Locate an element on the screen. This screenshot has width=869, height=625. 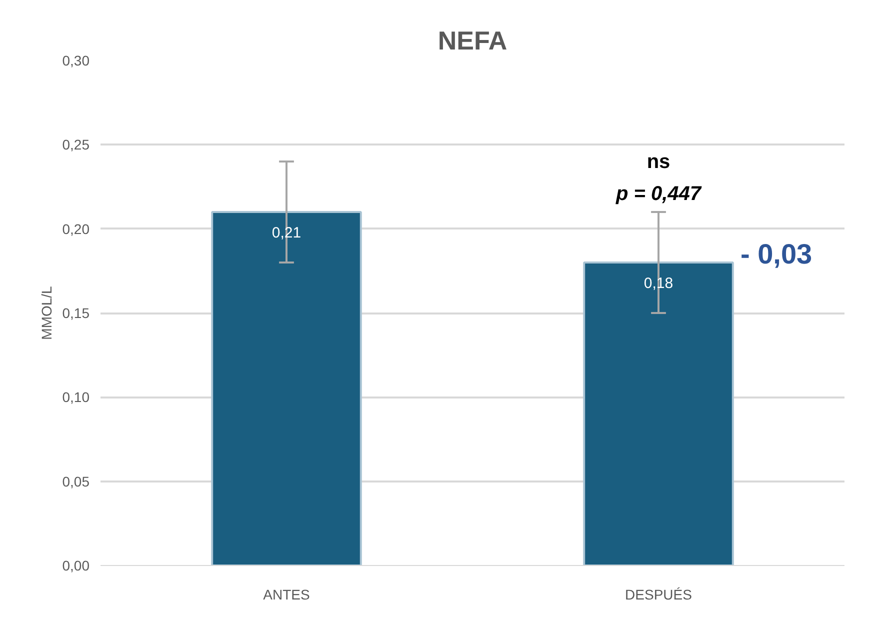
chart-title: NEFA is located at coordinates (473, 41).